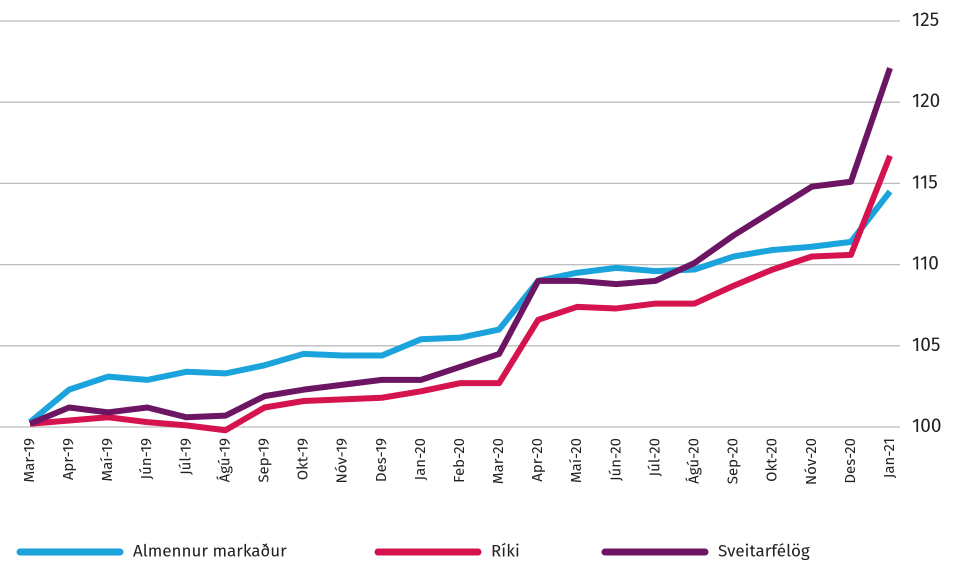 Image resolution: width=965 pixels, height=568 pixels. I want to click on y-tick-label: 110, so click(925, 264).